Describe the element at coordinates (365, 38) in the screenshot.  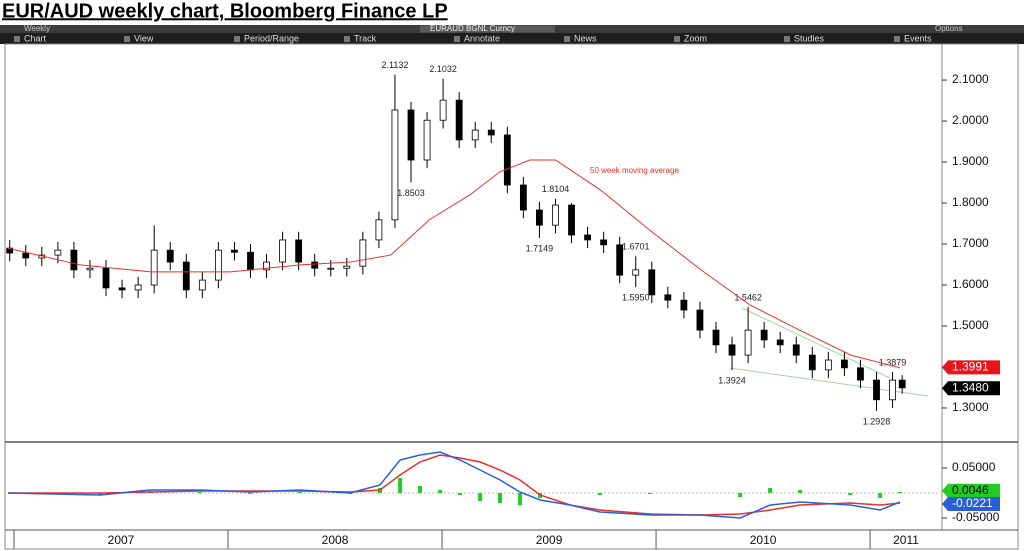
I see `menu-item: Track` at that location.